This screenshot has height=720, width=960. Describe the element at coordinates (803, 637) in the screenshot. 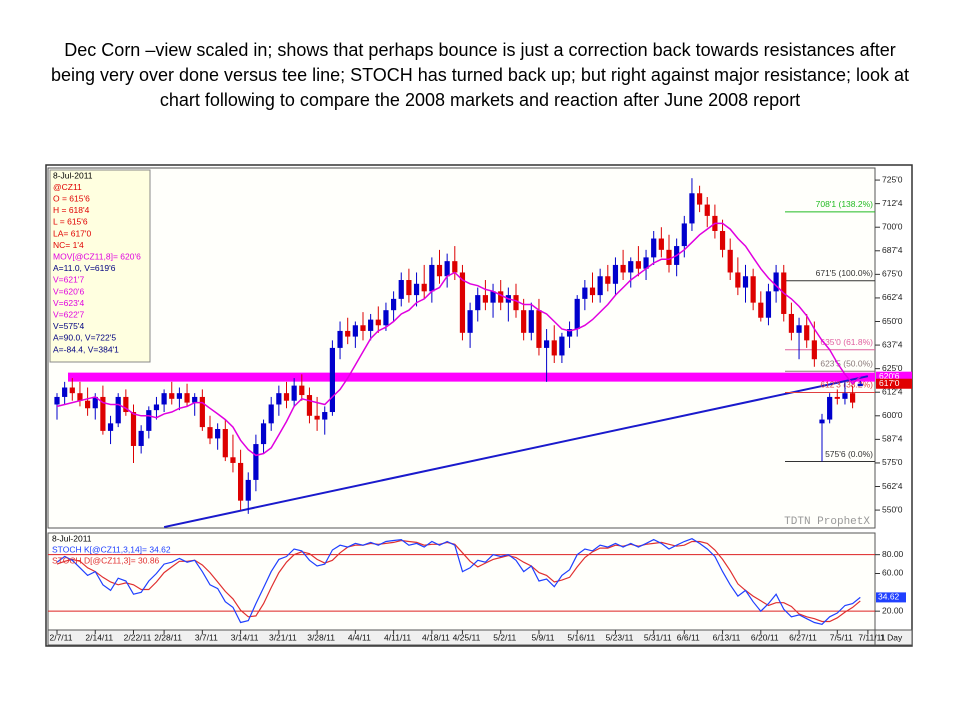

I see `x-tick-label: 6/27/11` at that location.